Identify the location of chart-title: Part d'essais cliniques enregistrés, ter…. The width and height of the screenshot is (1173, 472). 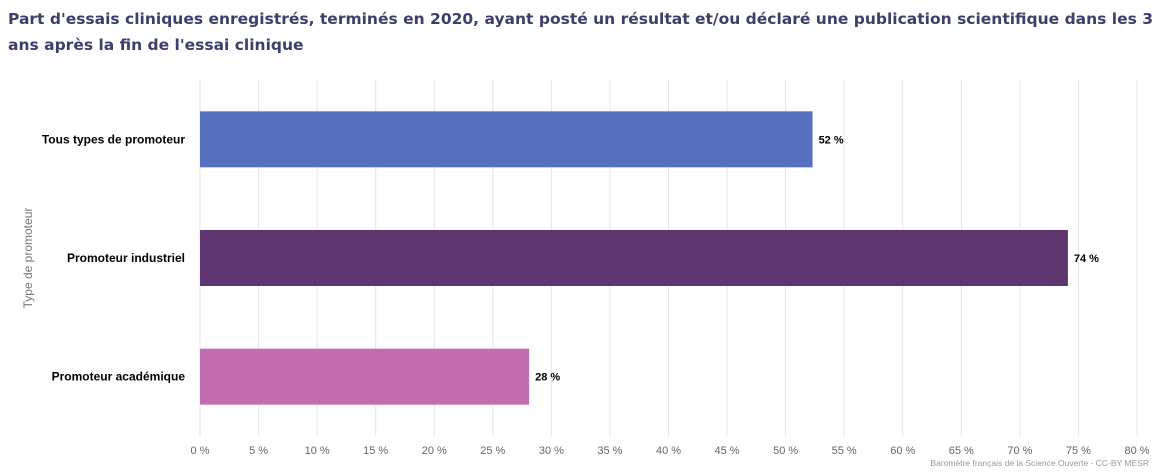
(581, 32).